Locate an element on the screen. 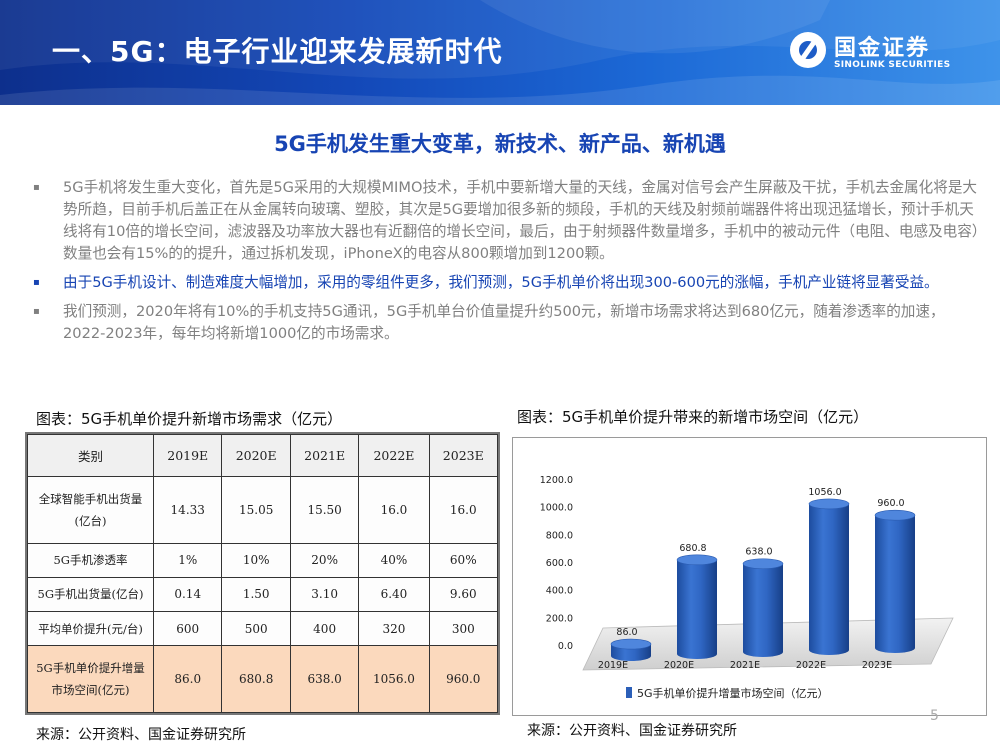  table-row: 5G手机渗透率 1% 10% 20% 40% 60% is located at coordinates (263, 560).